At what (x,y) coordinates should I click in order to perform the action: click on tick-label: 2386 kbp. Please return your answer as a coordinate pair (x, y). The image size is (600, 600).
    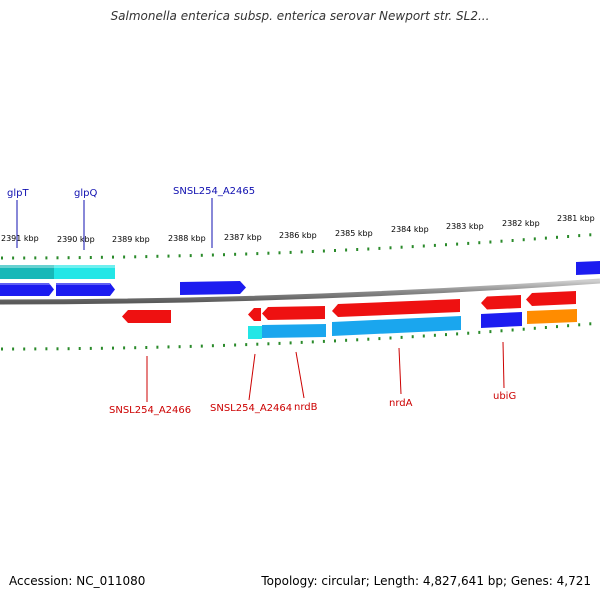
    Looking at the image, I should click on (298, 235).